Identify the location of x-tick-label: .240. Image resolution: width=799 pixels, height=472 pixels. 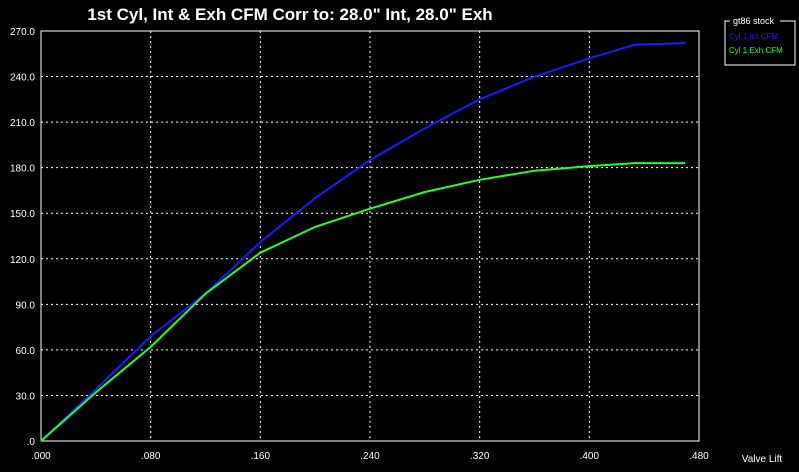
(370, 456).